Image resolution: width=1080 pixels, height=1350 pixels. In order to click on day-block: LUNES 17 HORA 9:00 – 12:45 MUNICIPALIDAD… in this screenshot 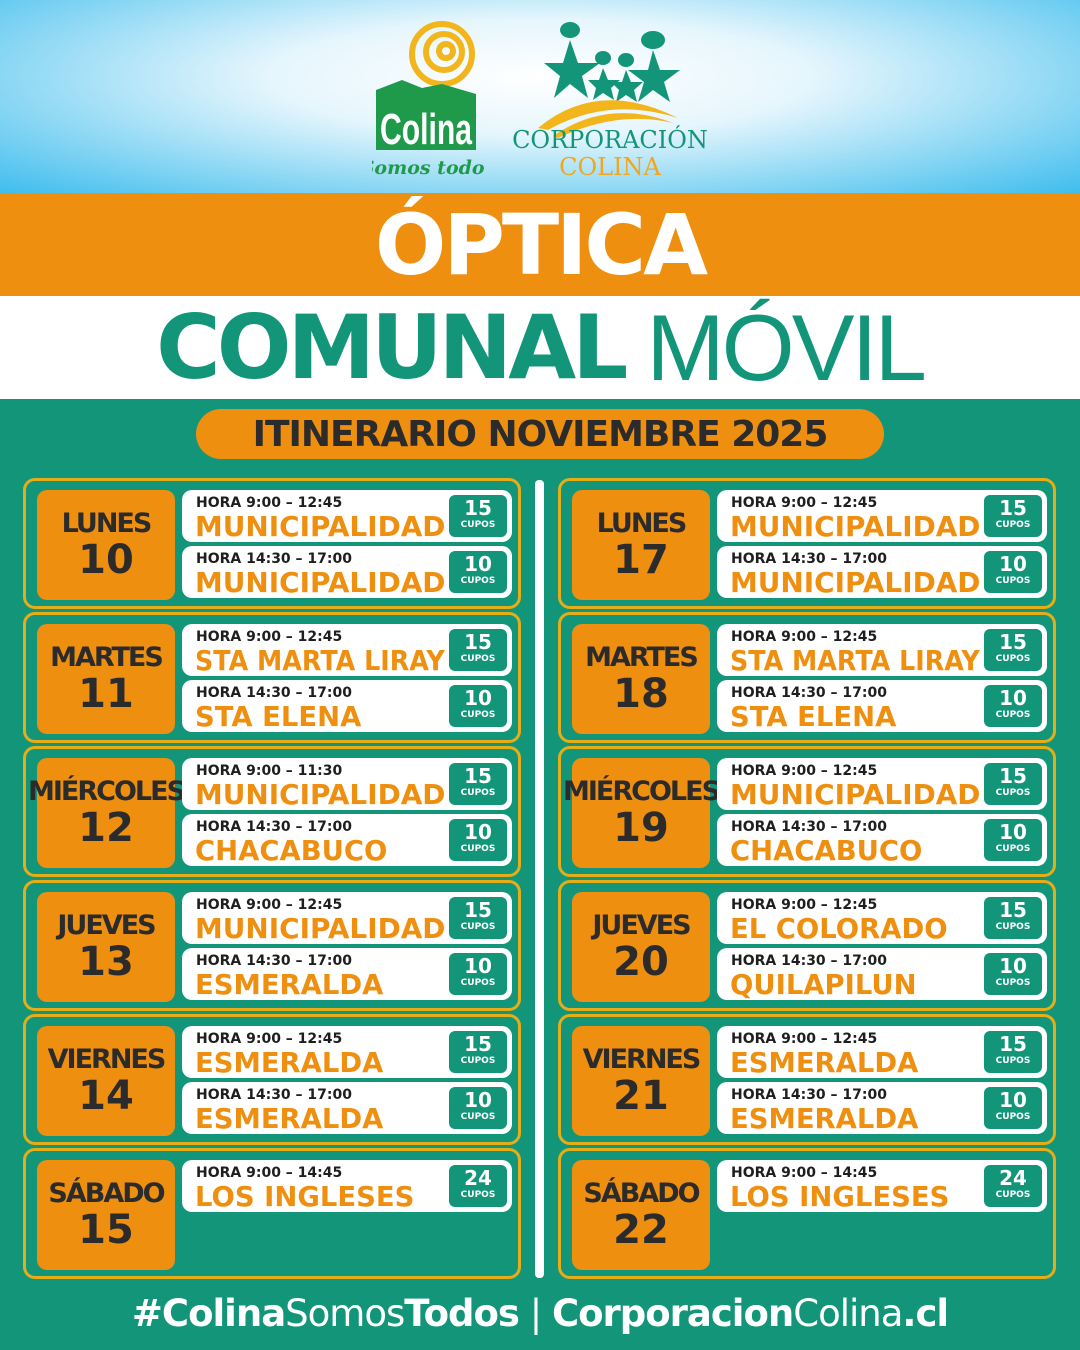, I will do `click(807, 543)`.